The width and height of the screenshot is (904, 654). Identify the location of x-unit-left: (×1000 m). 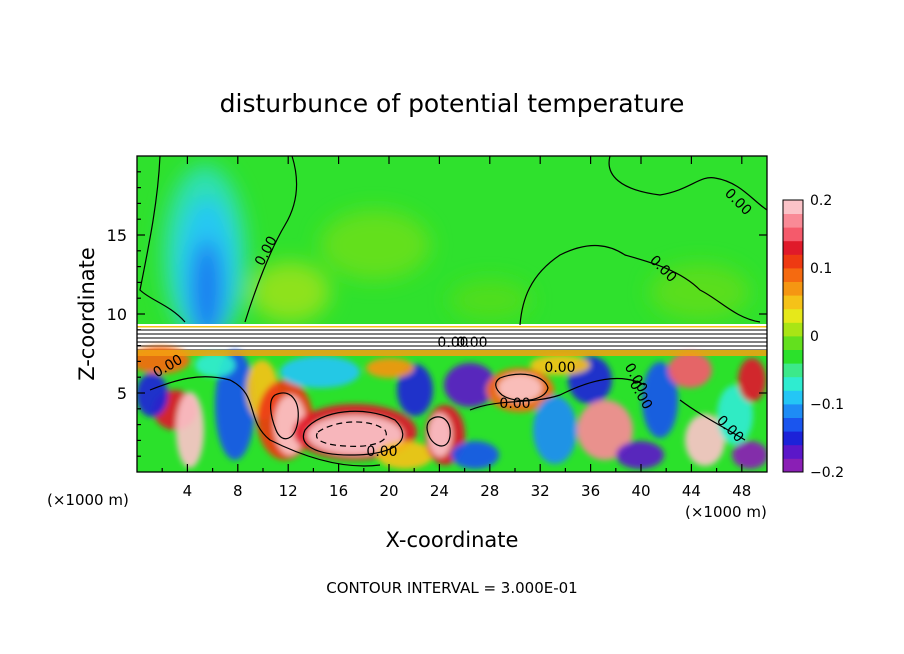
(88, 500).